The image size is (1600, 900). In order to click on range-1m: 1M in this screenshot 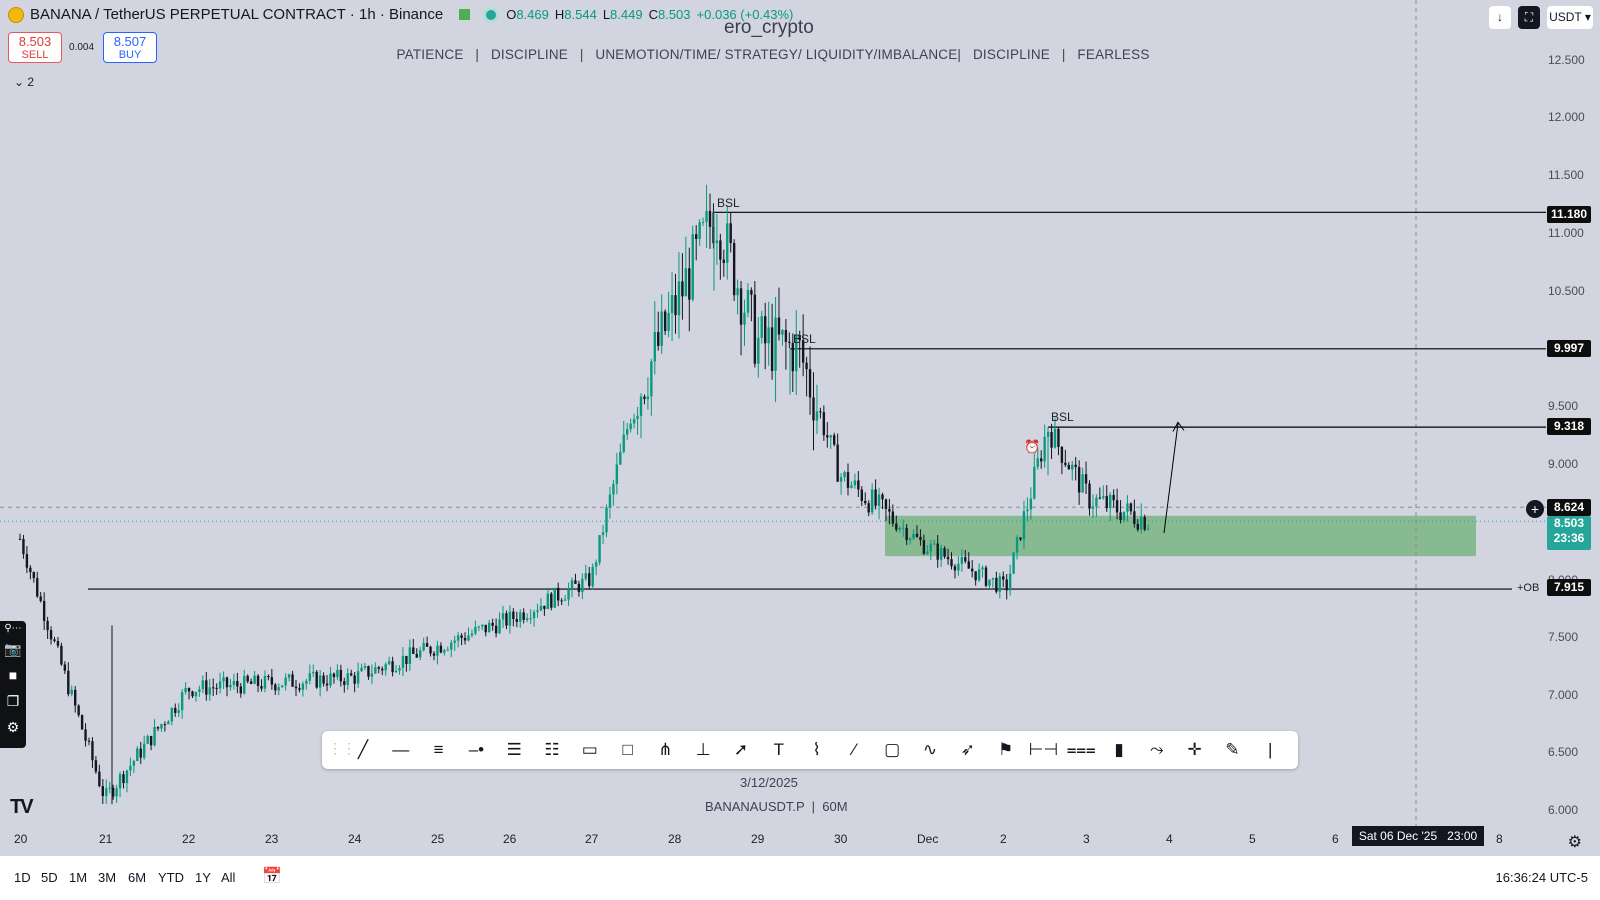, I will do `click(78, 877)`.